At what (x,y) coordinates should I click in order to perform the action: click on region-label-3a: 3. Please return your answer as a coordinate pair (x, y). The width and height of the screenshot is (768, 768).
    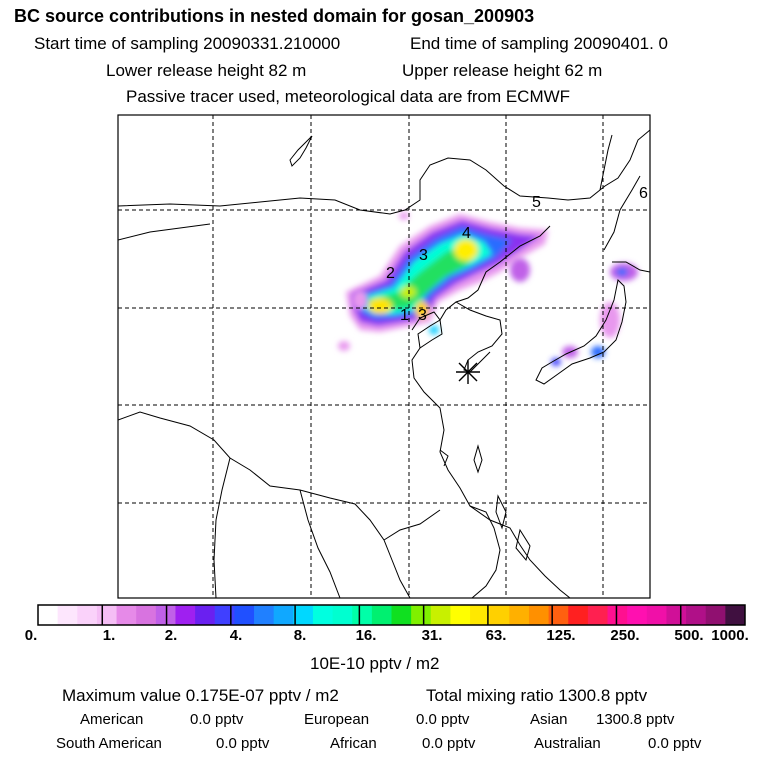
    Looking at the image, I should click on (423, 255).